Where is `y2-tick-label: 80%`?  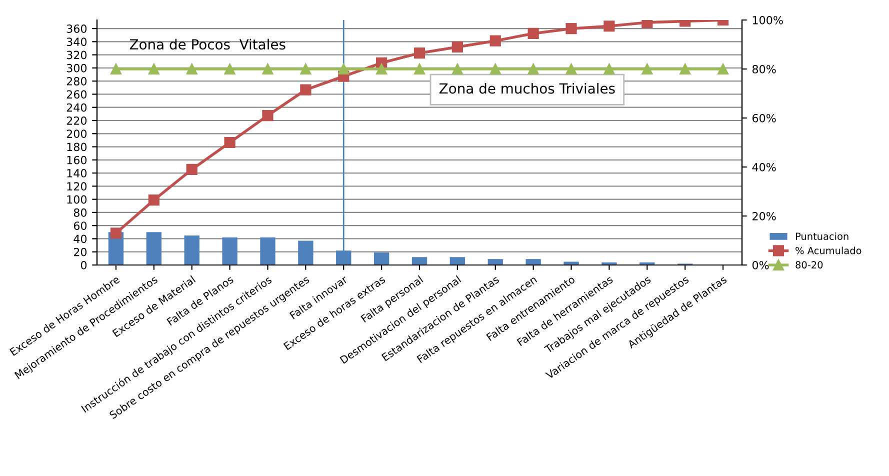 y2-tick-label: 80% is located at coordinates (764, 69).